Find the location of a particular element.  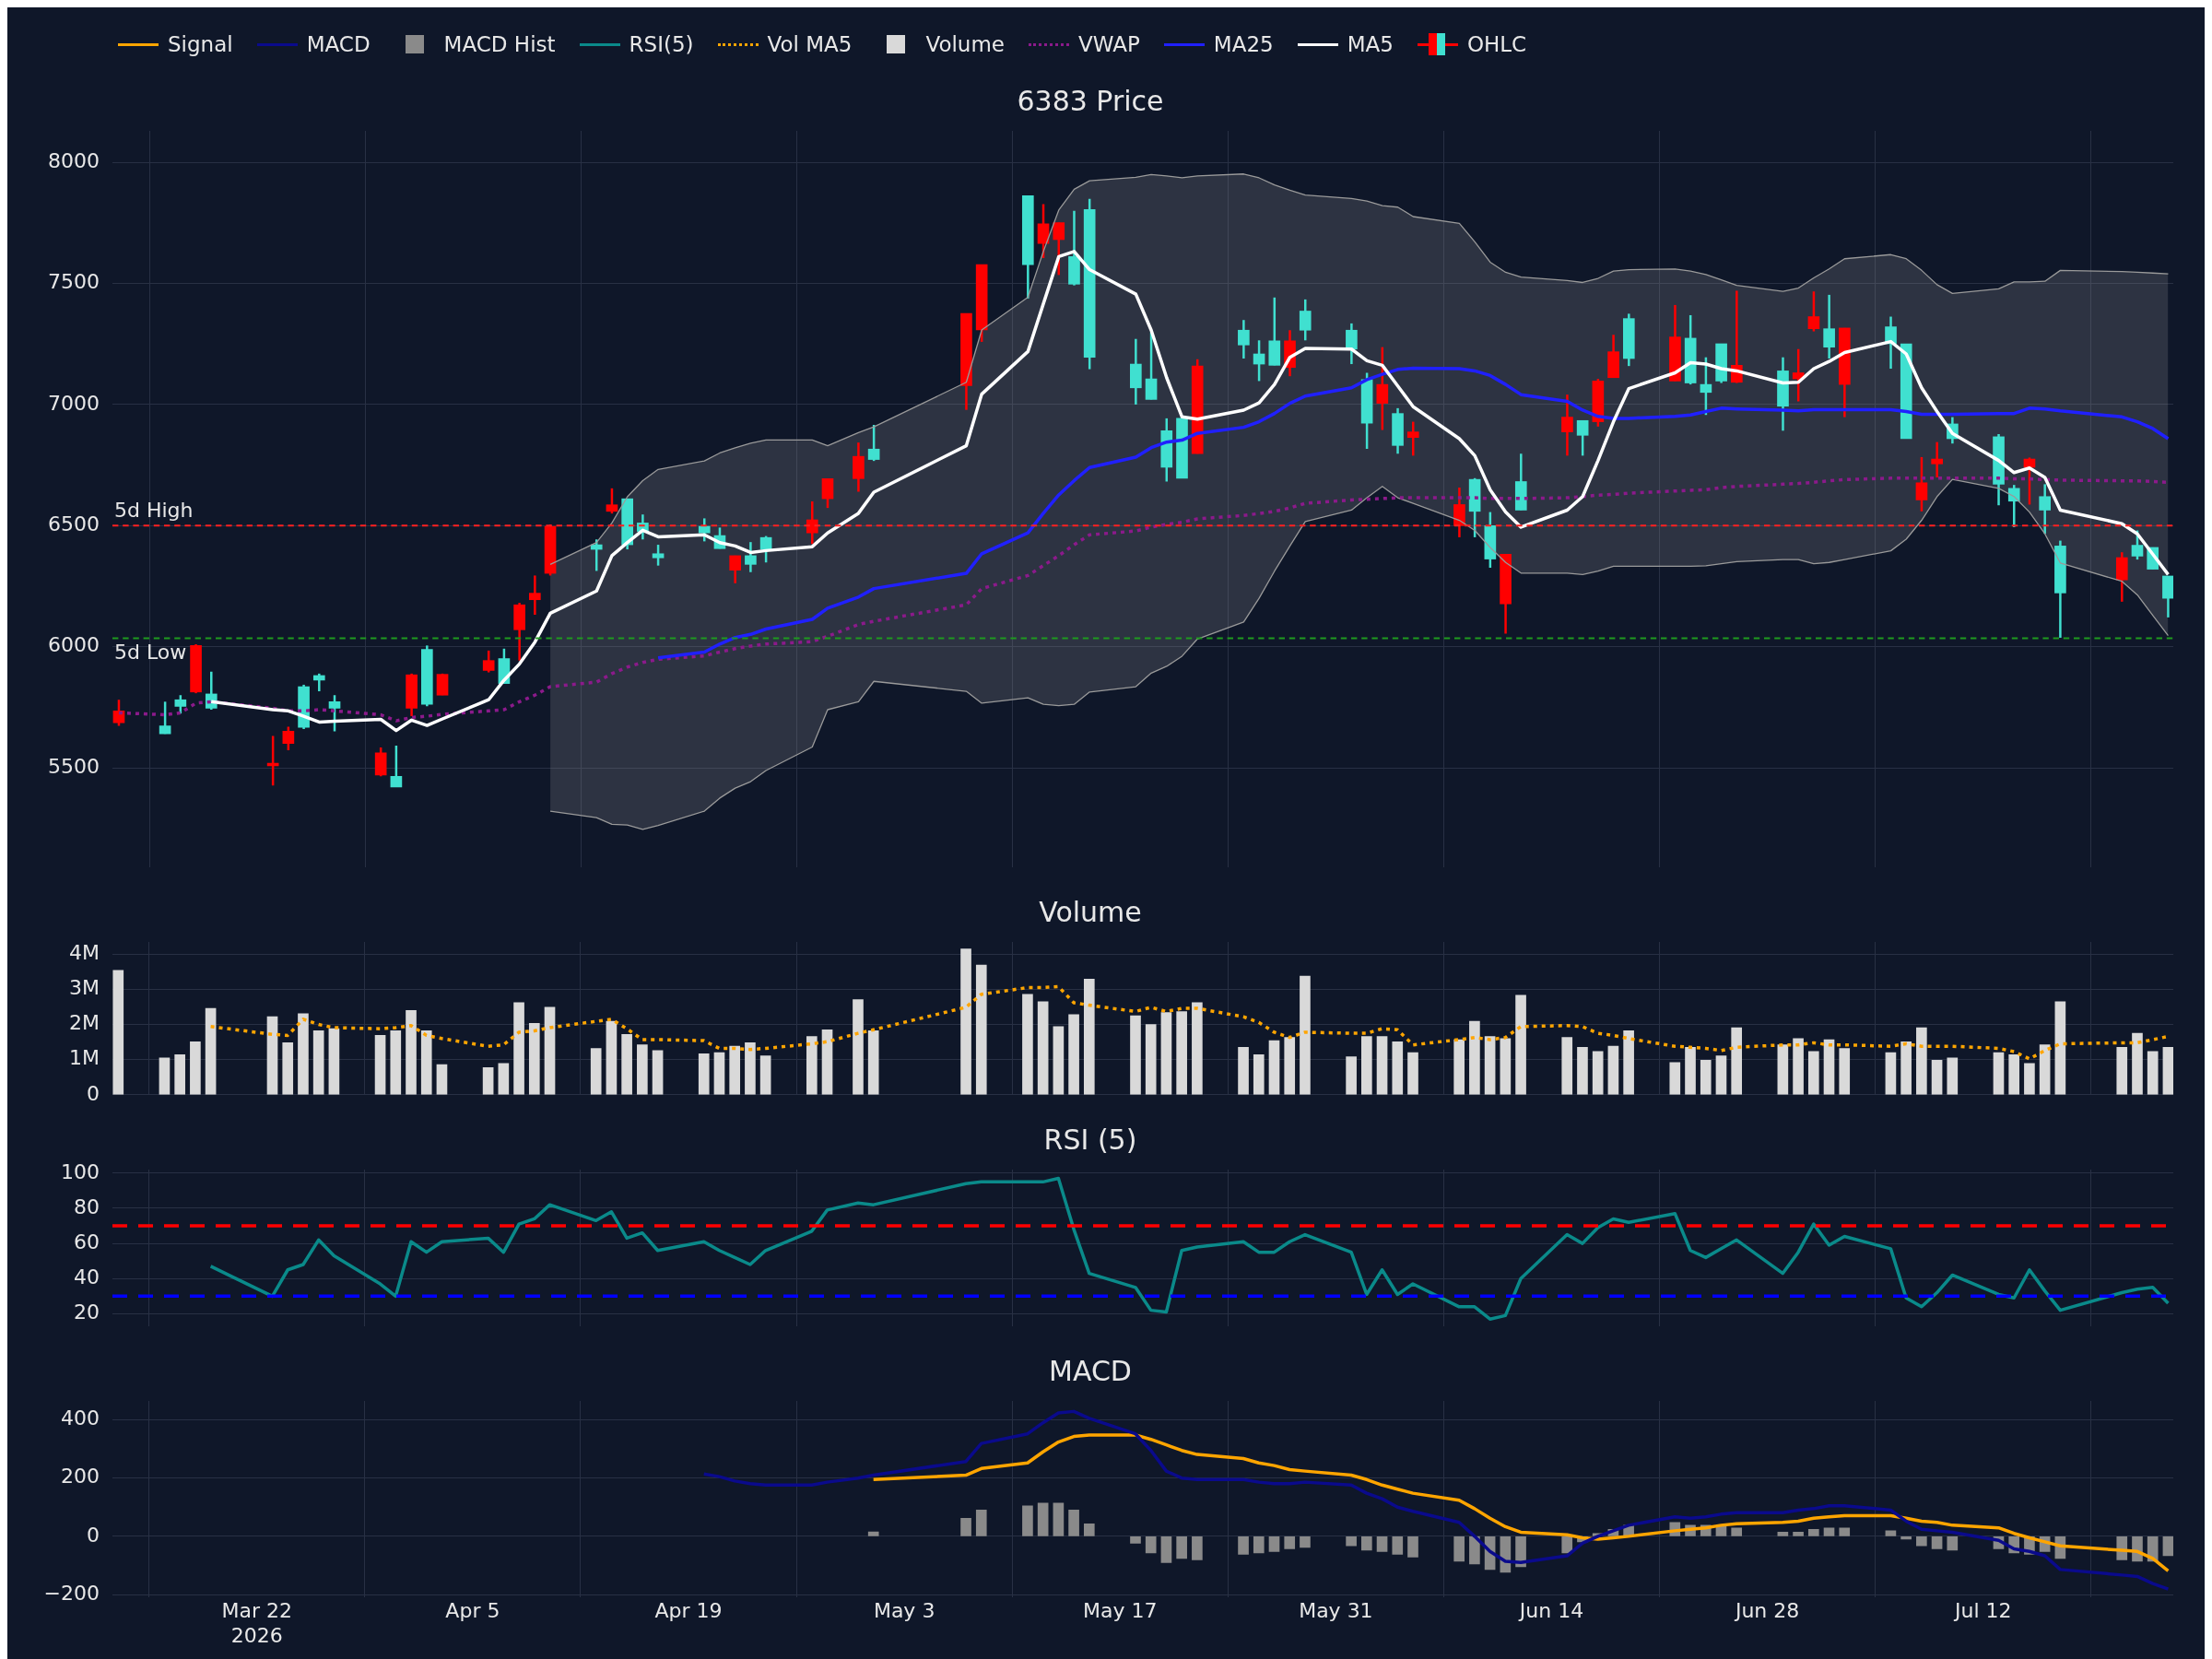

y-tick-label: 100 is located at coordinates (80, 1171).